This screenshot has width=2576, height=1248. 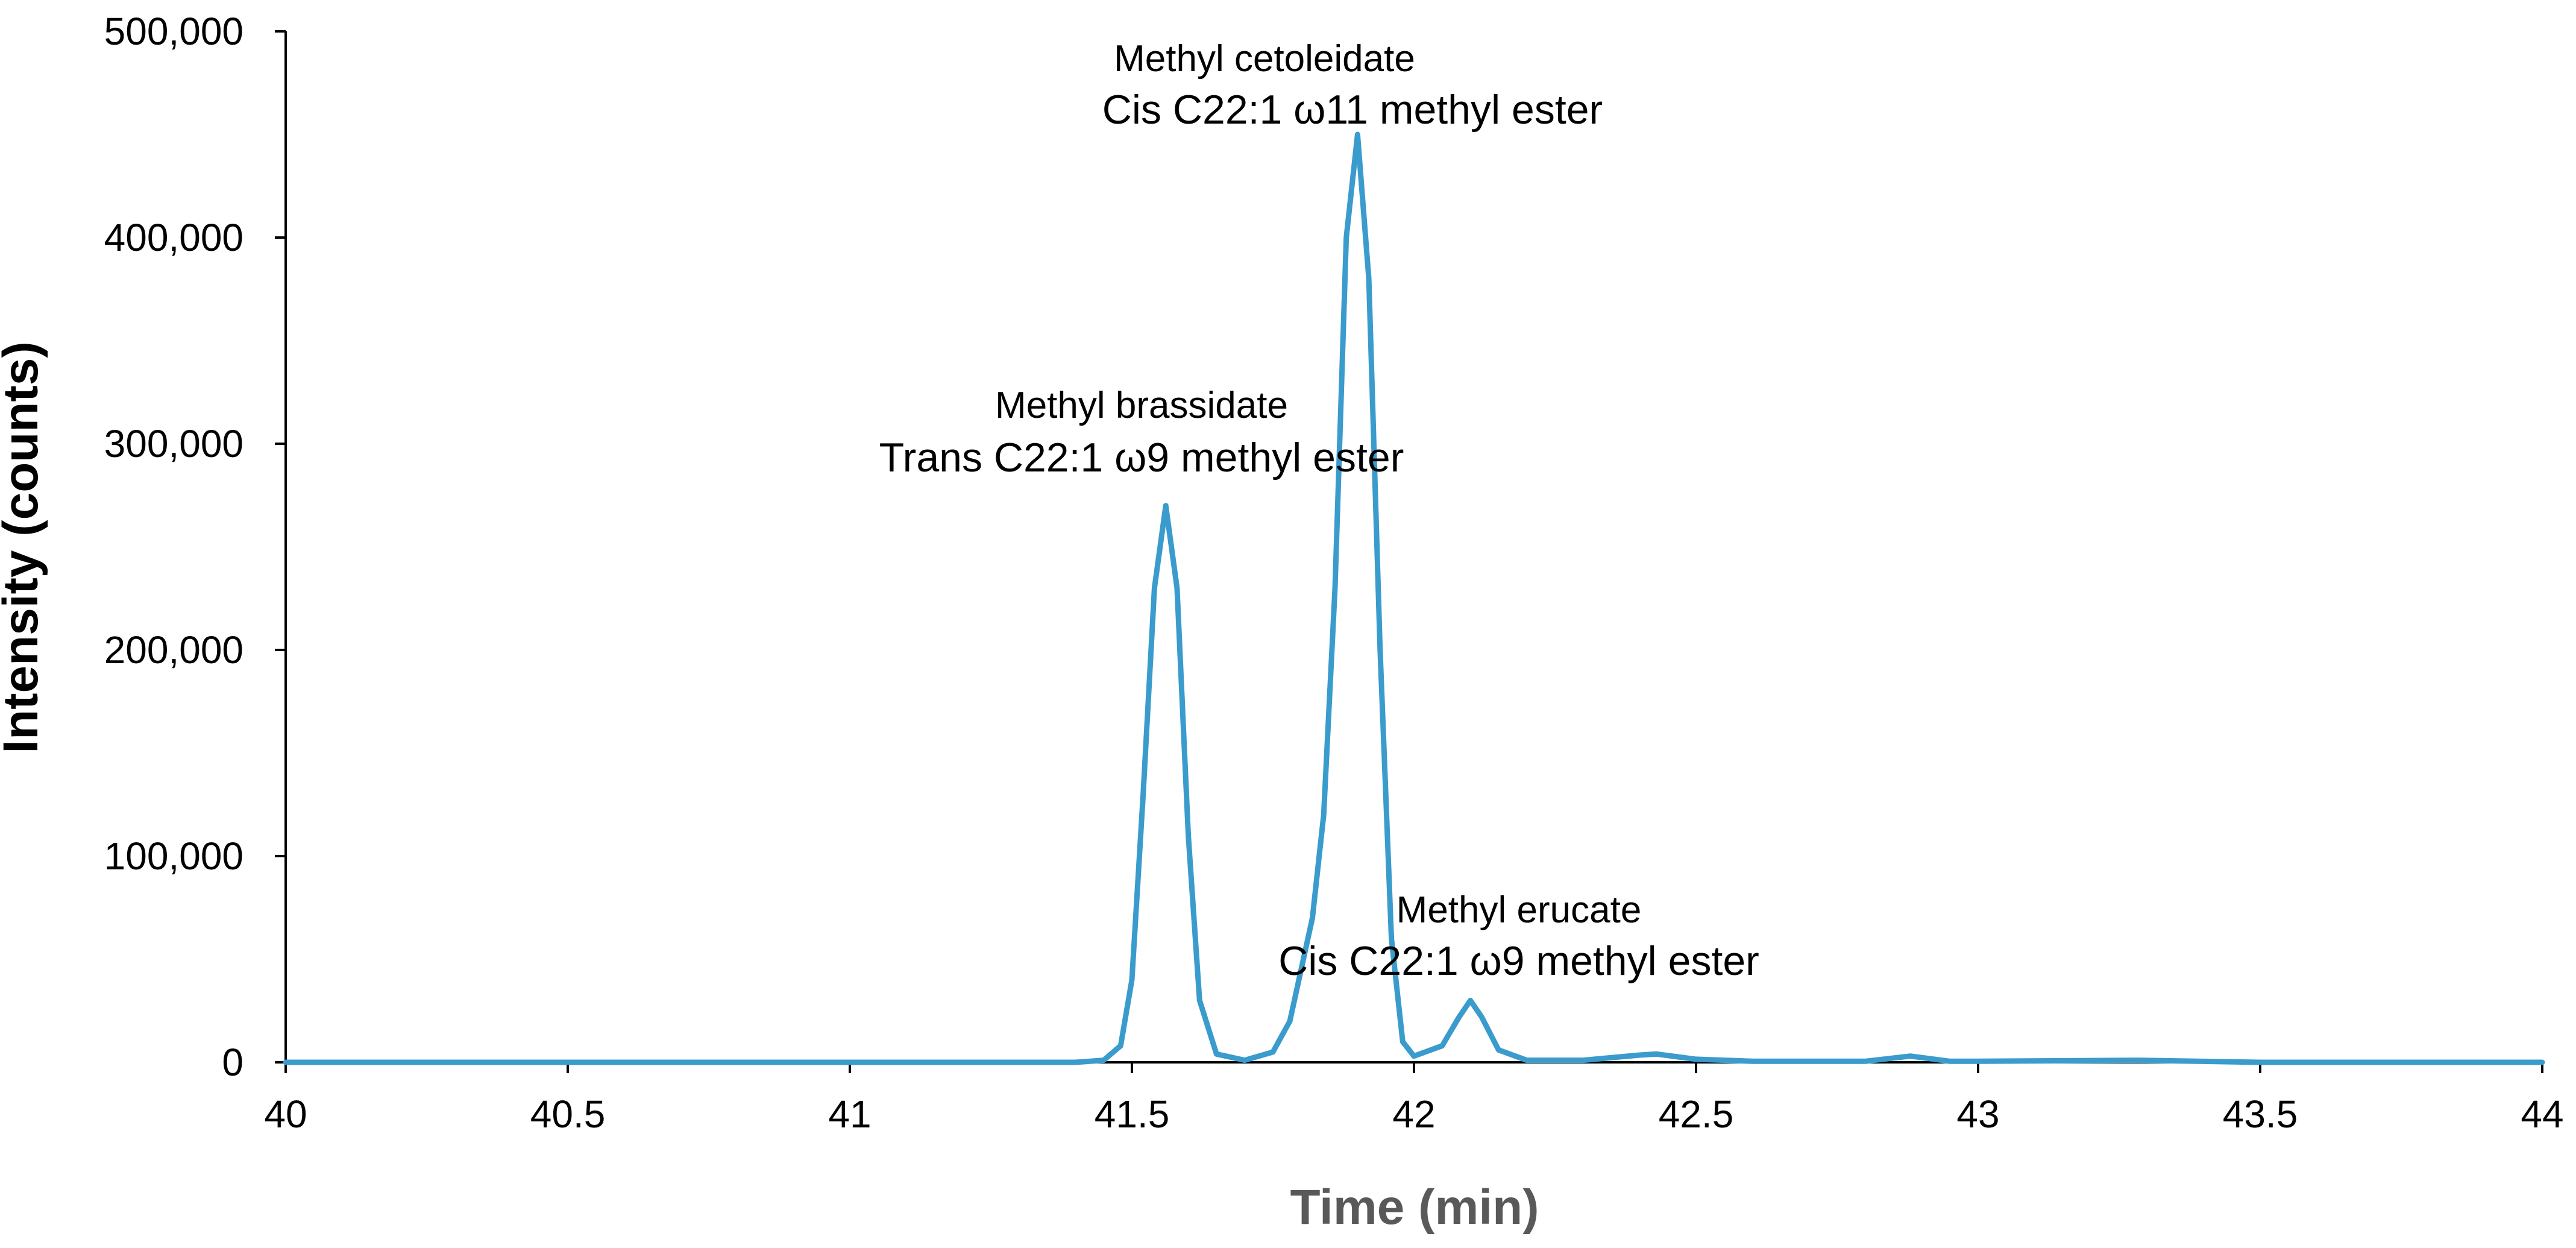 I want to click on y-tick-label: 0, so click(x=232, y=1063).